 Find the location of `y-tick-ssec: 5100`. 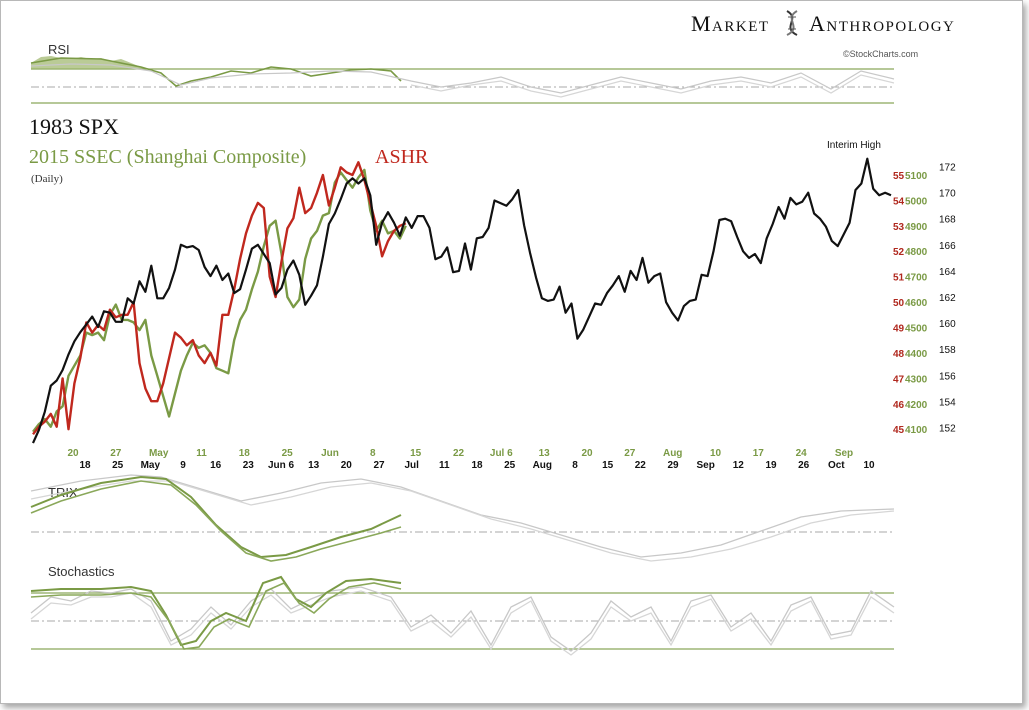

y-tick-ssec: 5100 is located at coordinates (916, 176).